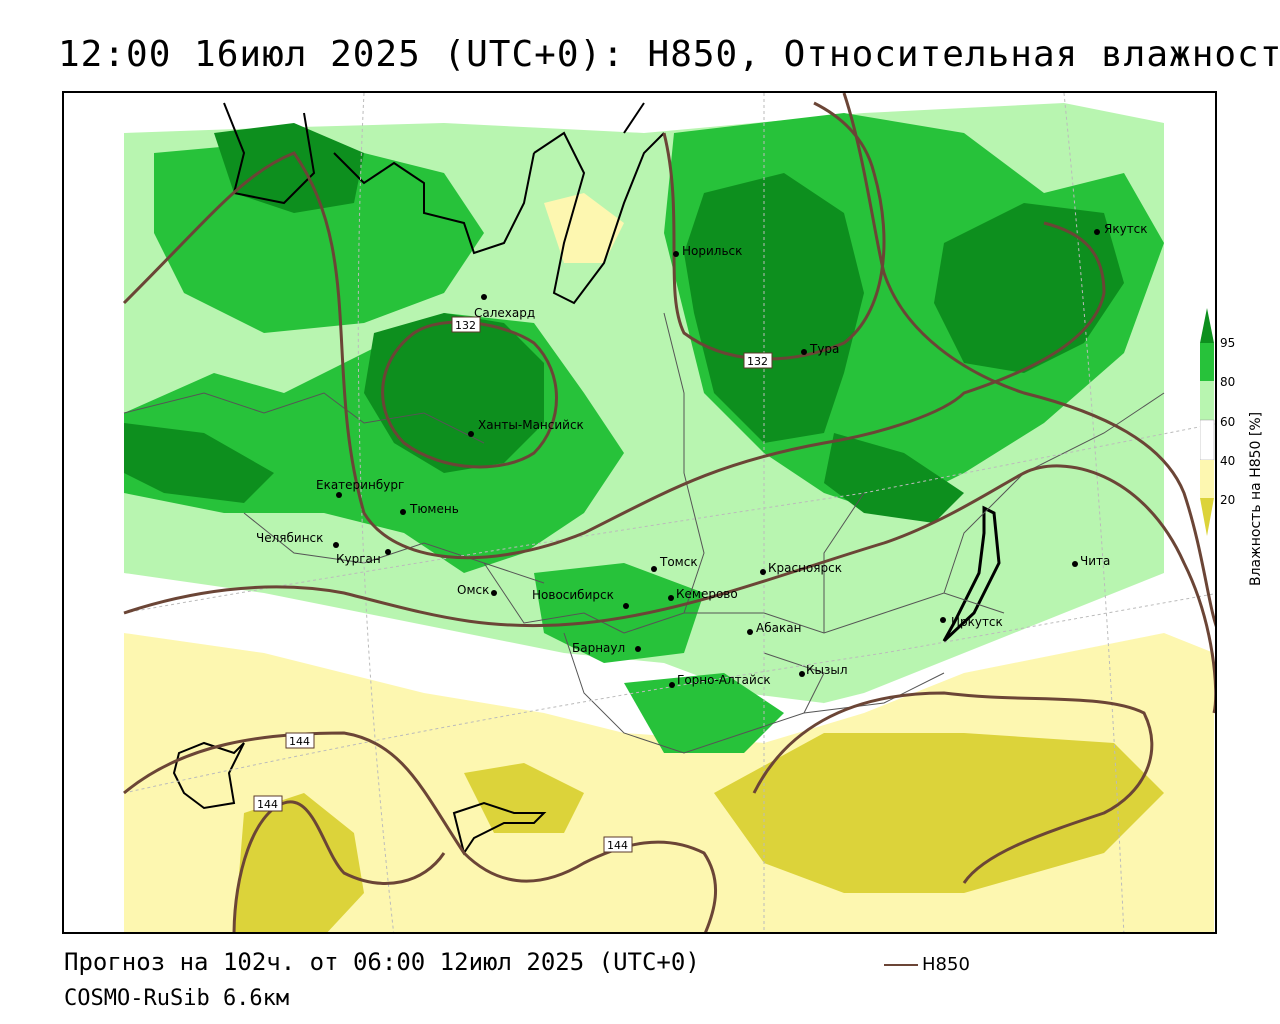 The image size is (1280, 1024). I want to click on svg-text: Норильск, so click(712, 251).